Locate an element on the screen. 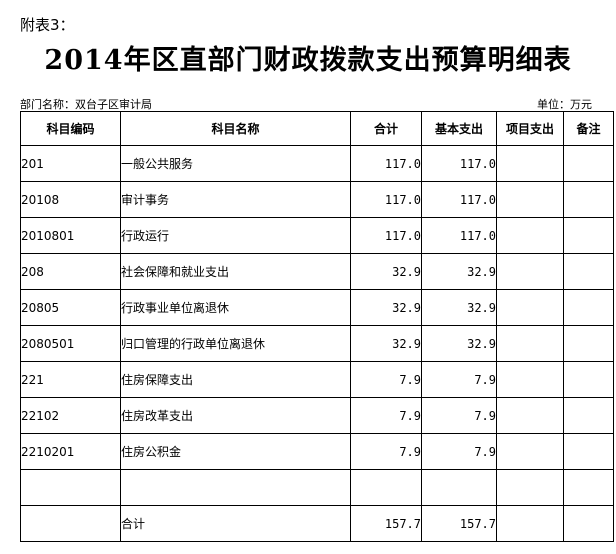 Image resolution: width=616 pixels, height=554 pixels. table-row: 208 社会保障和就业支出 32.9 32.9 is located at coordinates (317, 271).